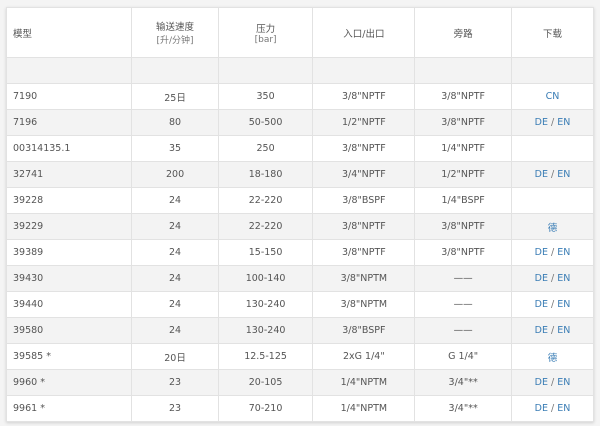  What do you see at coordinates (265, 382) in the screenshot?
I see `cell-pressure: 20-105` at bounding box center [265, 382].